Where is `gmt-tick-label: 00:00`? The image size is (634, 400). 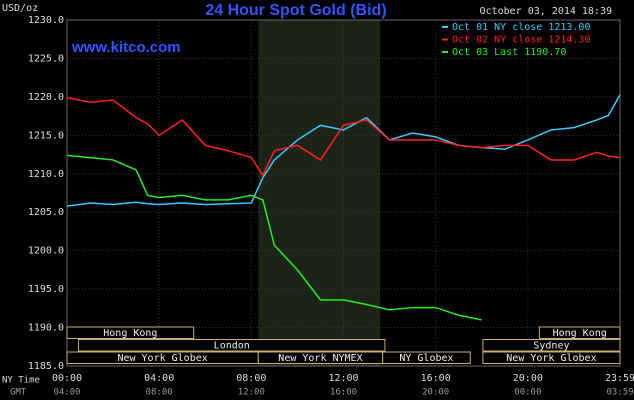 gmt-tick-label: 00:00 is located at coordinates (527, 393).